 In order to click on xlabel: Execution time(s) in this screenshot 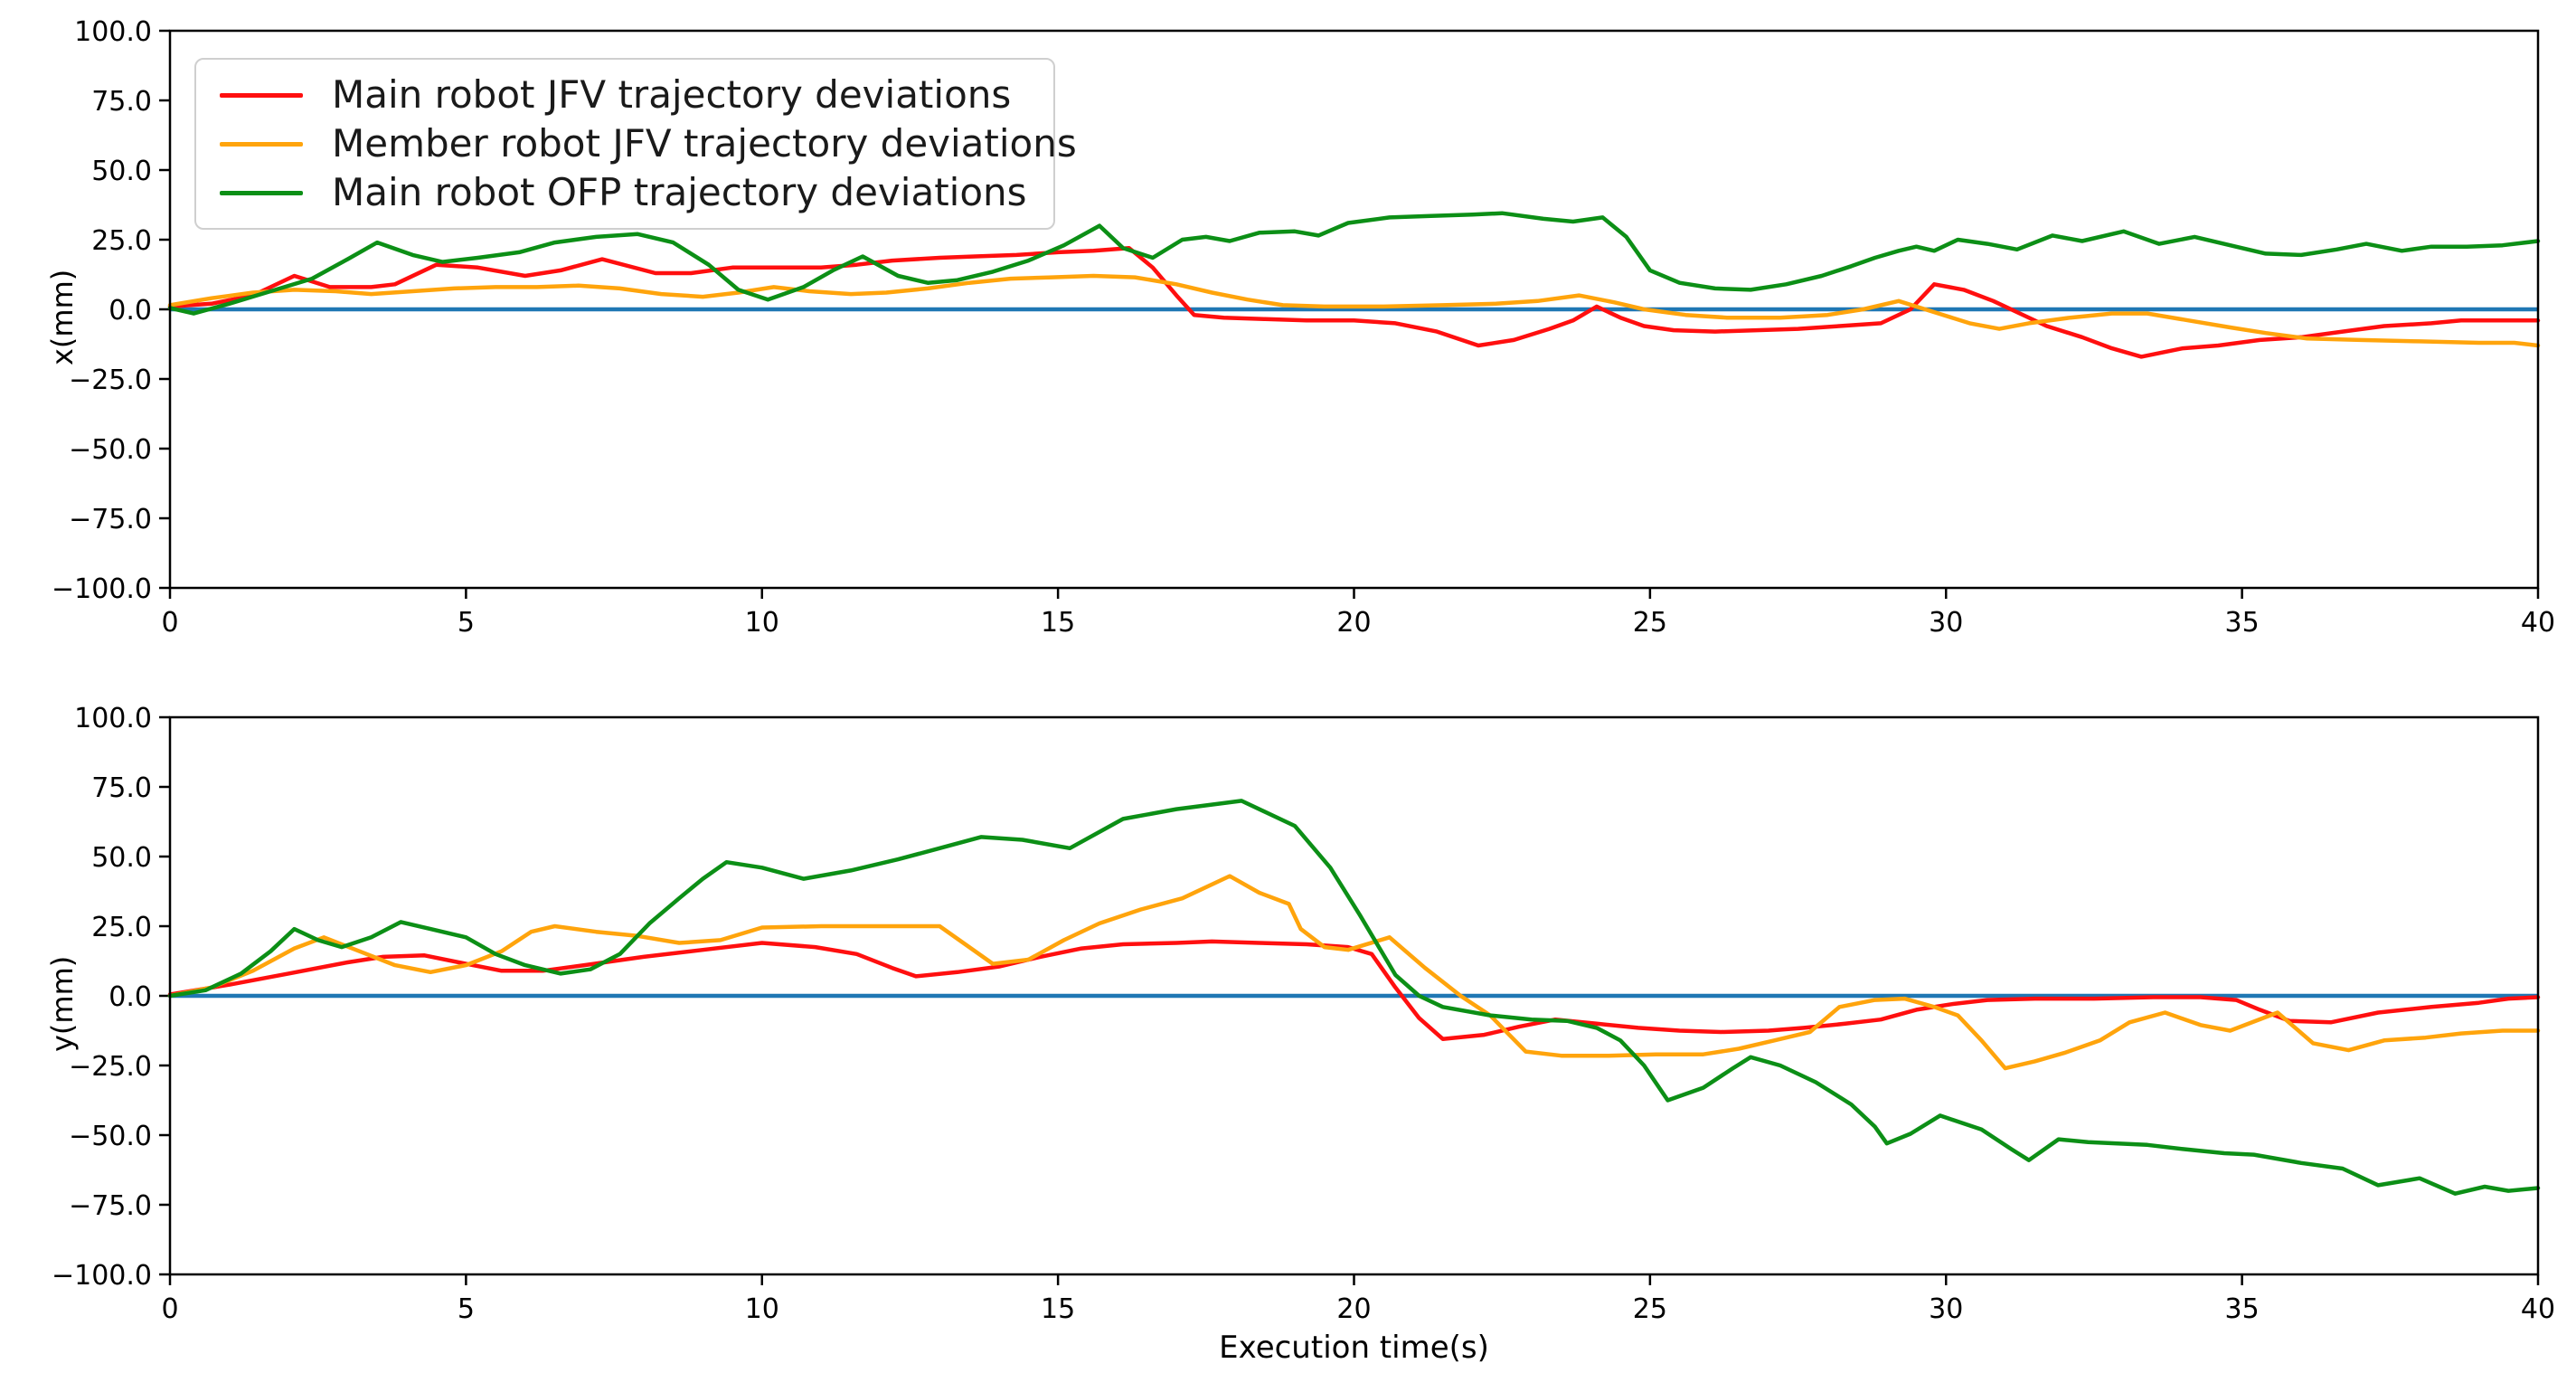, I will do `click(1354, 1348)`.